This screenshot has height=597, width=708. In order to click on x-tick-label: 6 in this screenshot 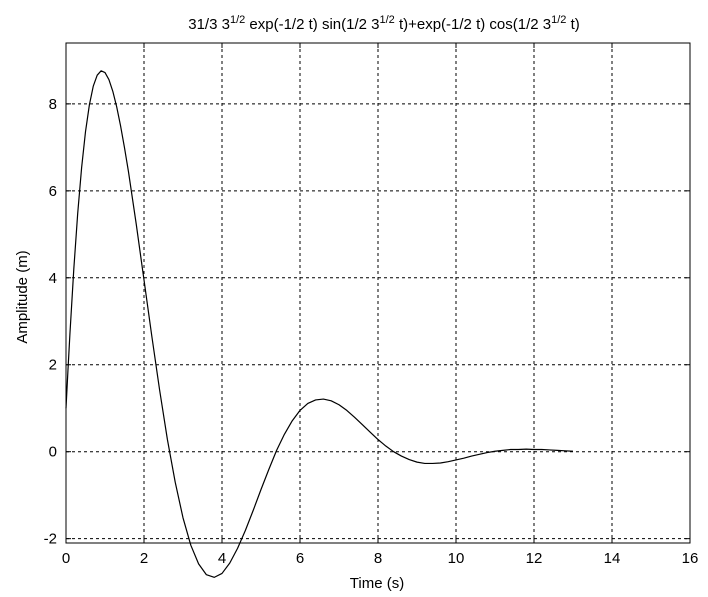, I will do `click(300, 558)`.